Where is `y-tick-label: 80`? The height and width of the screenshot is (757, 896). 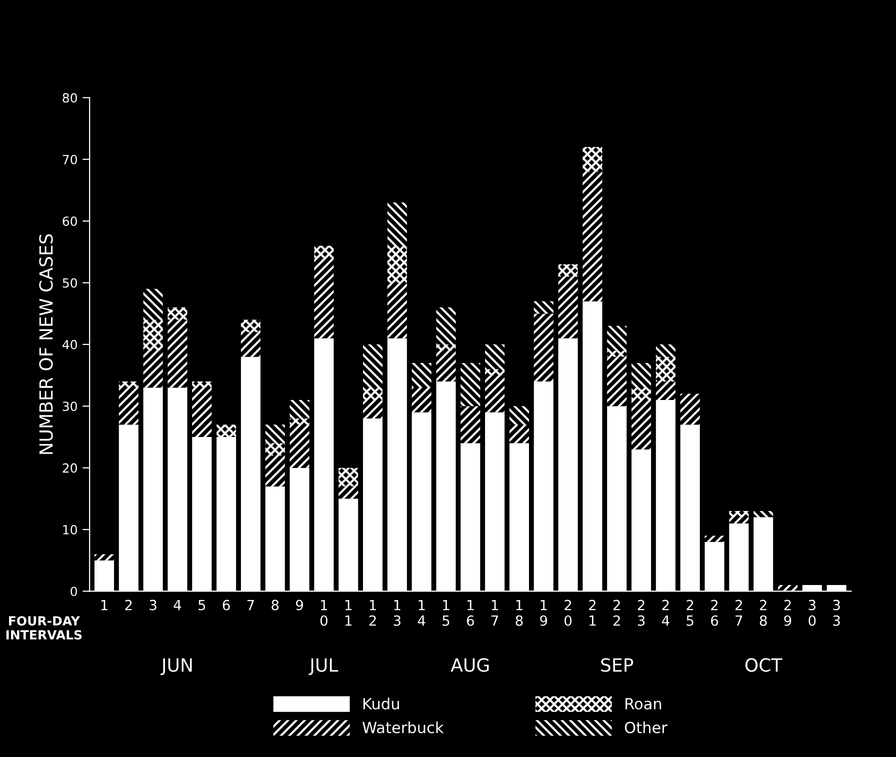
y-tick-label: 80 is located at coordinates (69, 98).